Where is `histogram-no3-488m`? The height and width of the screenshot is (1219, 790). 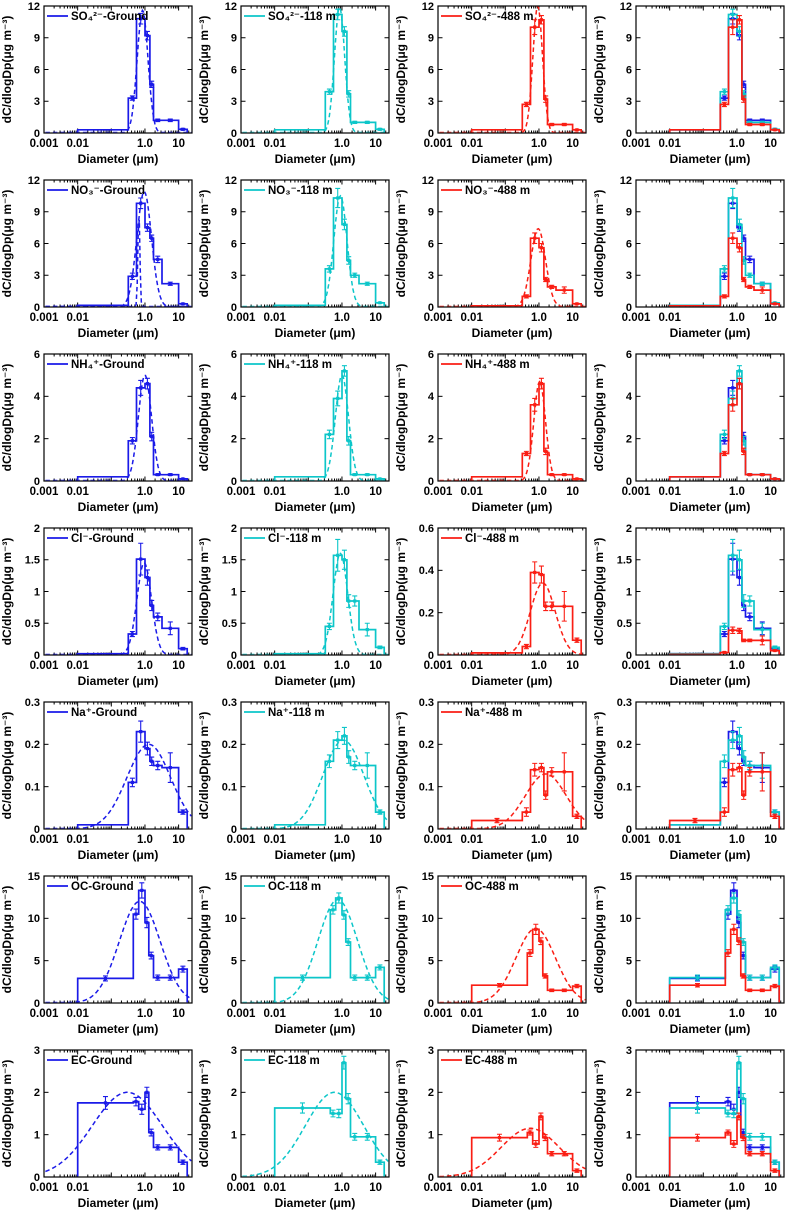
histogram-no3-488m is located at coordinates (526, 272).